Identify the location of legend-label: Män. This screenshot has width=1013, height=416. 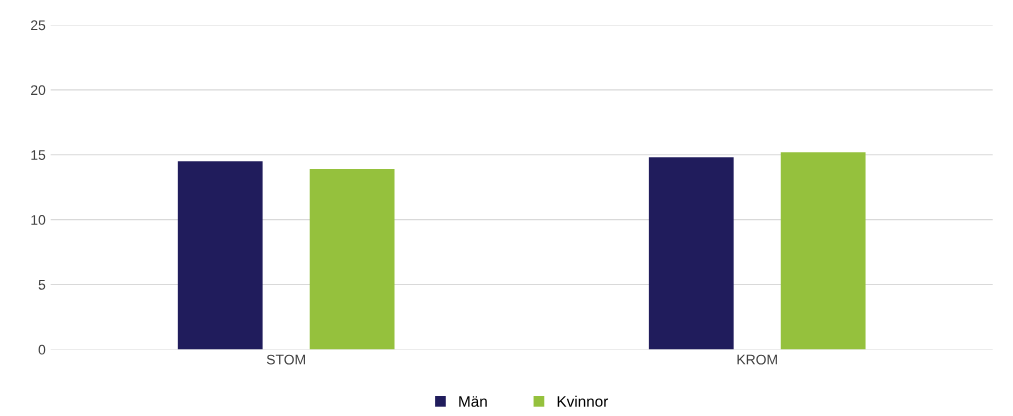
(473, 401).